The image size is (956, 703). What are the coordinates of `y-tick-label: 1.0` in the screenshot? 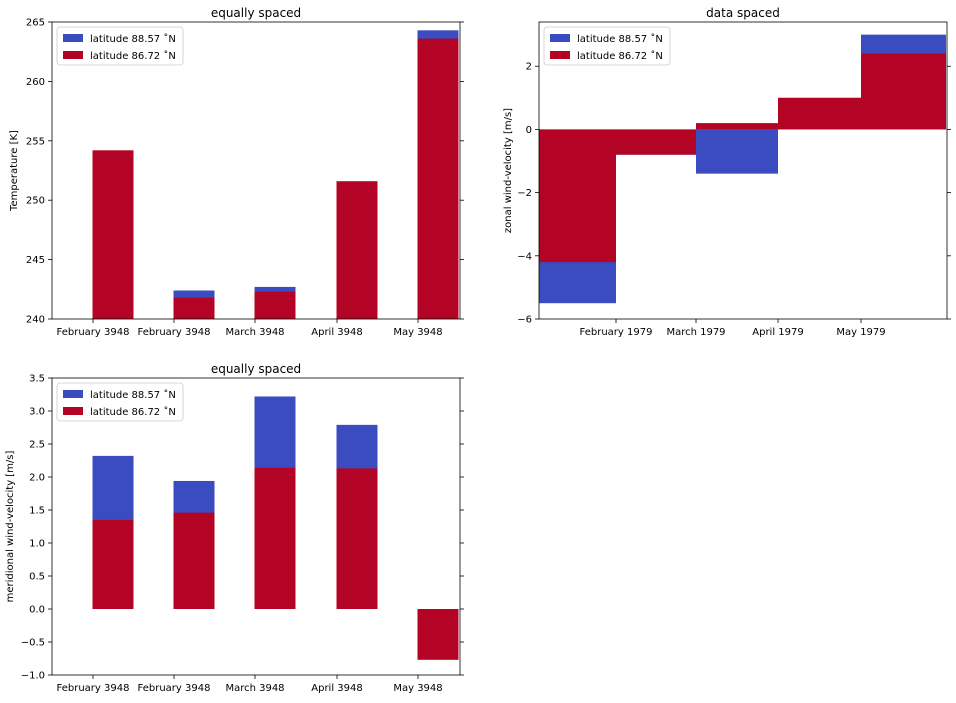 It's located at (37, 544).